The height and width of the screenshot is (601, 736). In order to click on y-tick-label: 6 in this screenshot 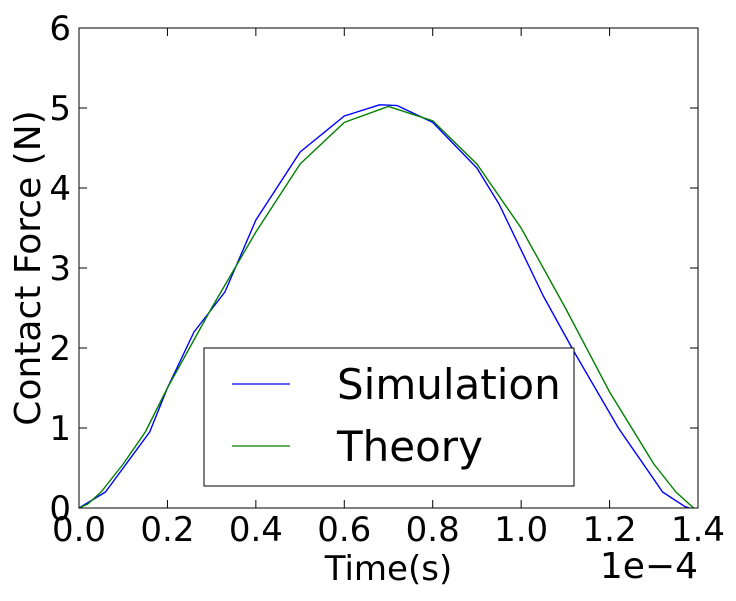, I will do `click(60, 29)`.